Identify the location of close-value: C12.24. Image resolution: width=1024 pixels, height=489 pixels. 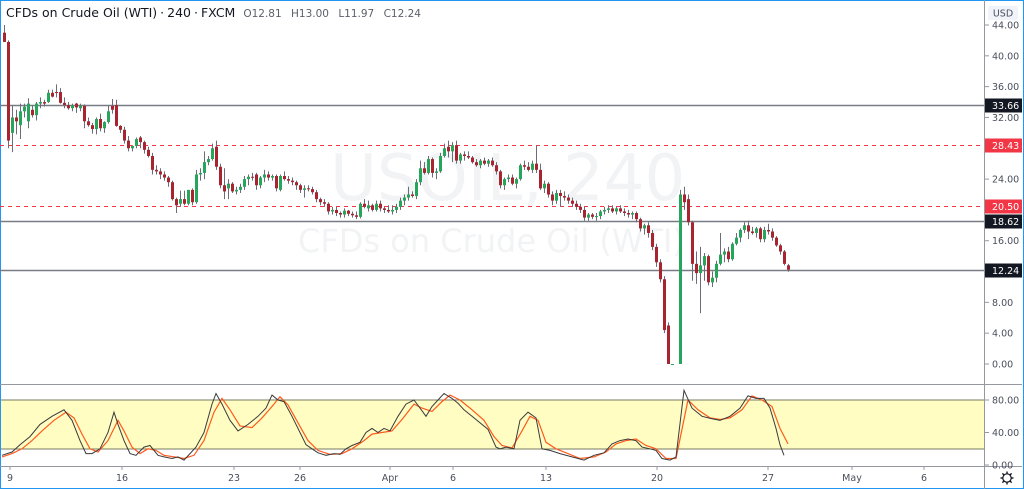
(402, 14).